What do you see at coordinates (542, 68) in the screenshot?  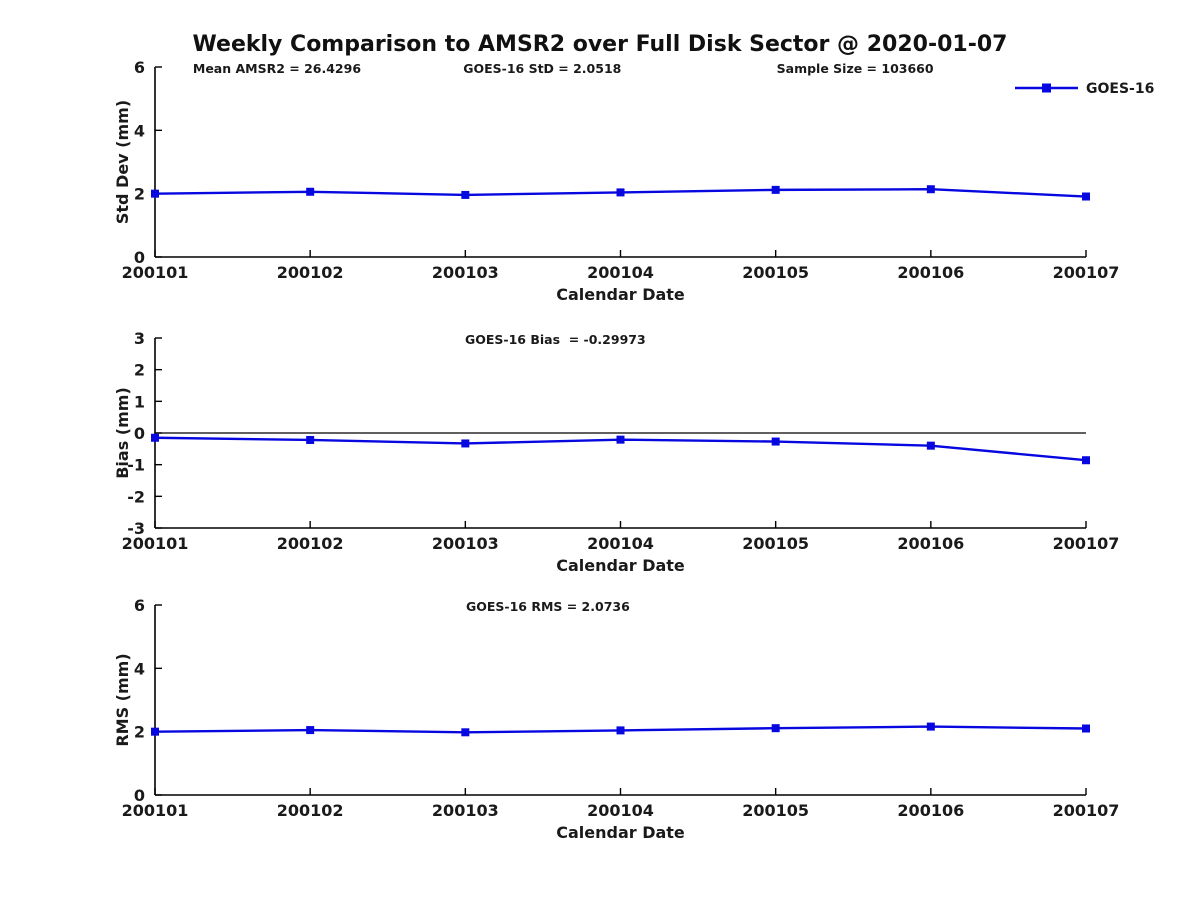 I see `stat-annotation: GOES-16 StD = 2.0518` at bounding box center [542, 68].